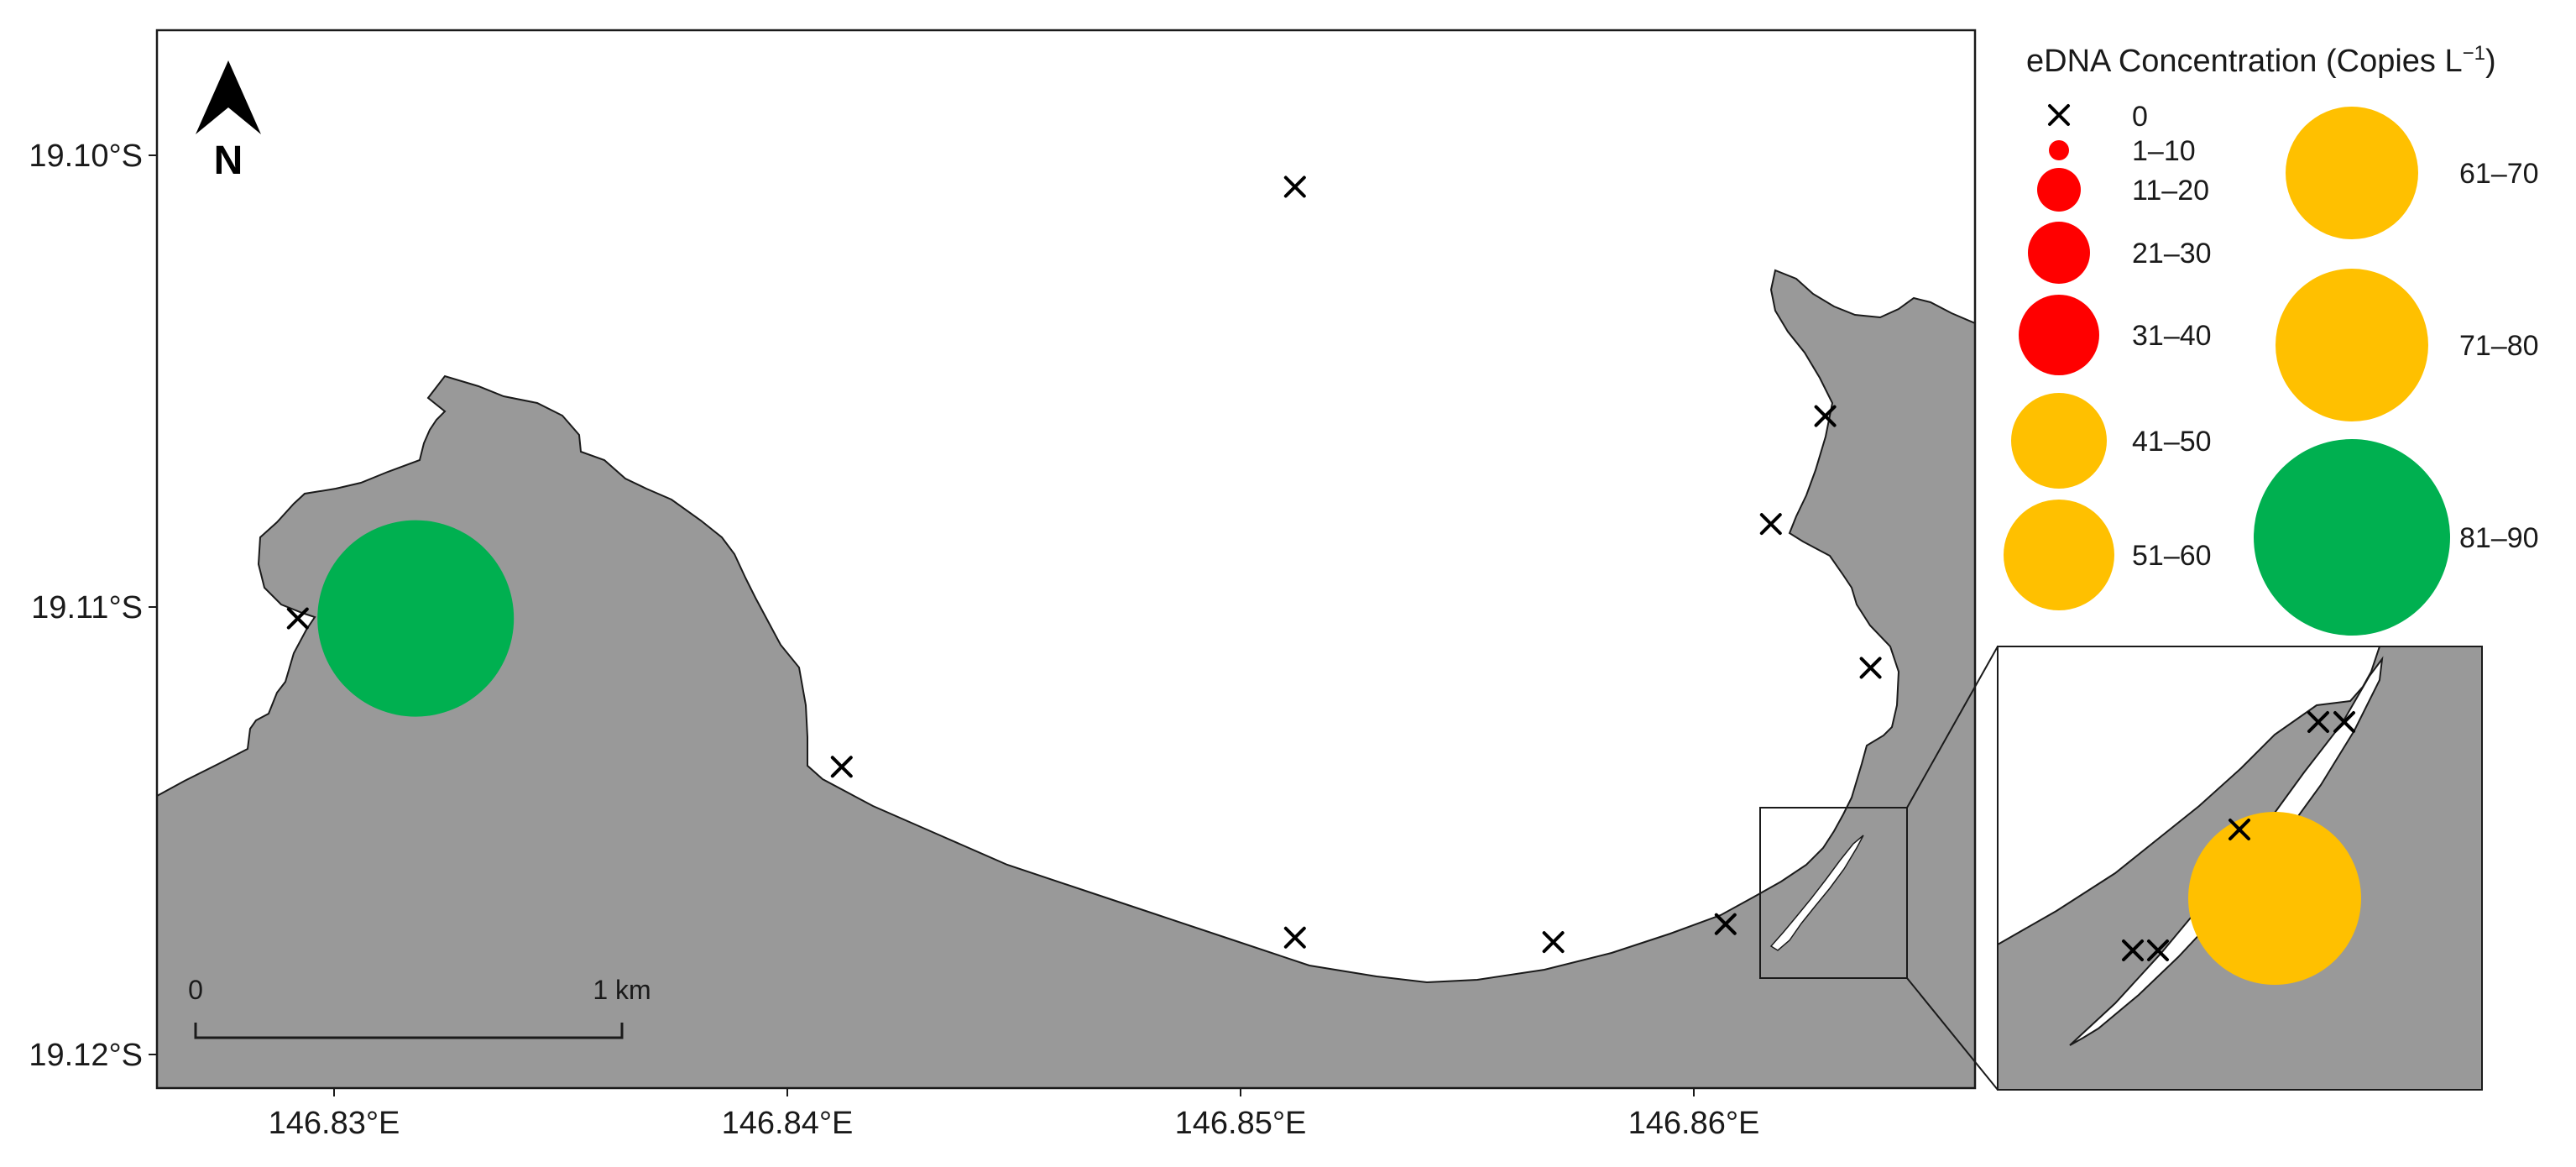 The height and width of the screenshot is (1167, 2576). I want to click on inset-detection-circle, so click(2274, 898).